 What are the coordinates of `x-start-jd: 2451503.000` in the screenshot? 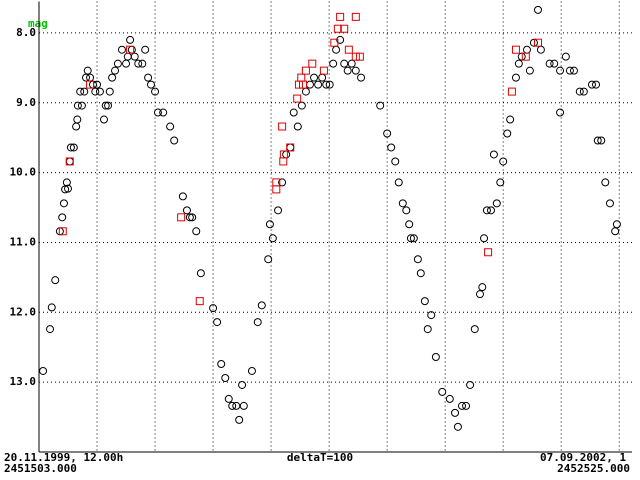 It's located at (40, 468).